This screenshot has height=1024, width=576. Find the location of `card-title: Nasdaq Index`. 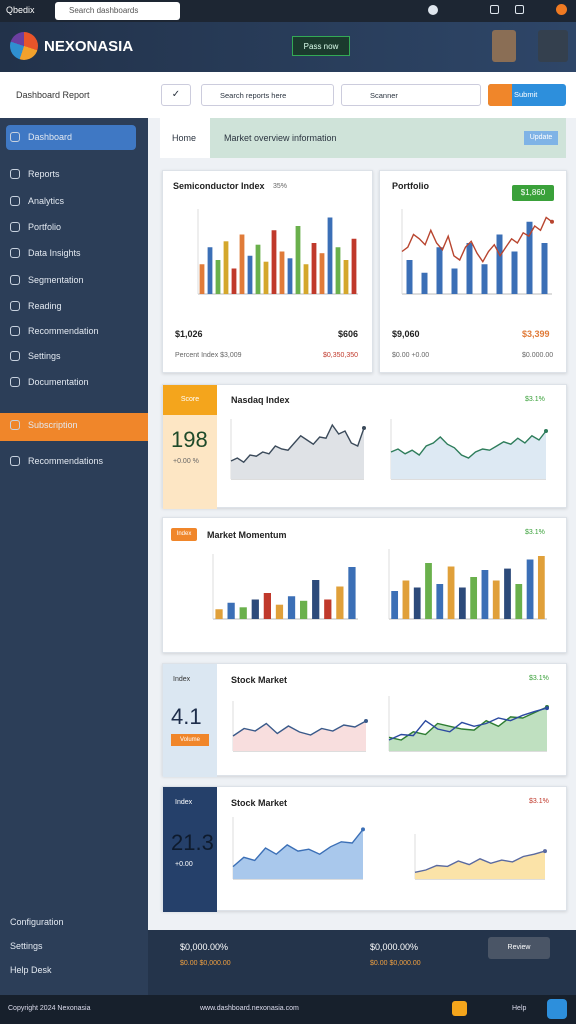

card-title: Nasdaq Index is located at coordinates (260, 400).